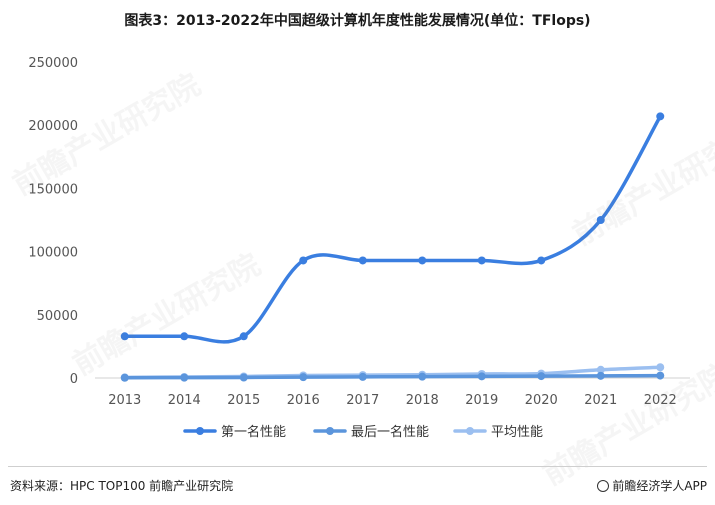  I want to click on y-tick-label: 150000, so click(53, 189).